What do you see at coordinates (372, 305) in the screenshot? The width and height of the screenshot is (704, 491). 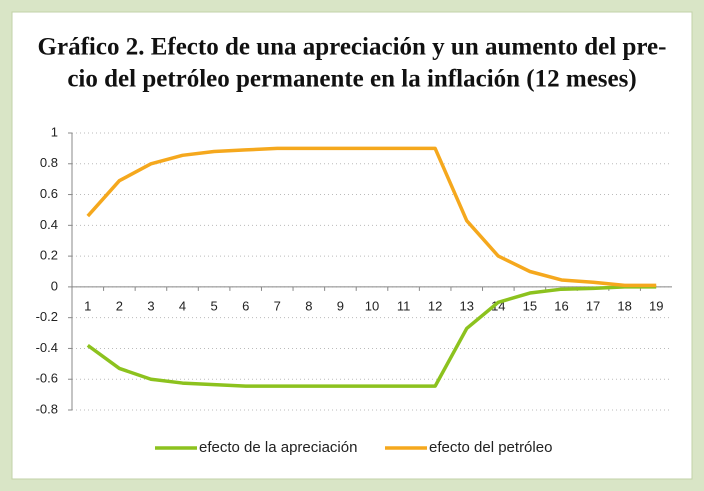 I see `x-tick-label: 10` at bounding box center [372, 305].